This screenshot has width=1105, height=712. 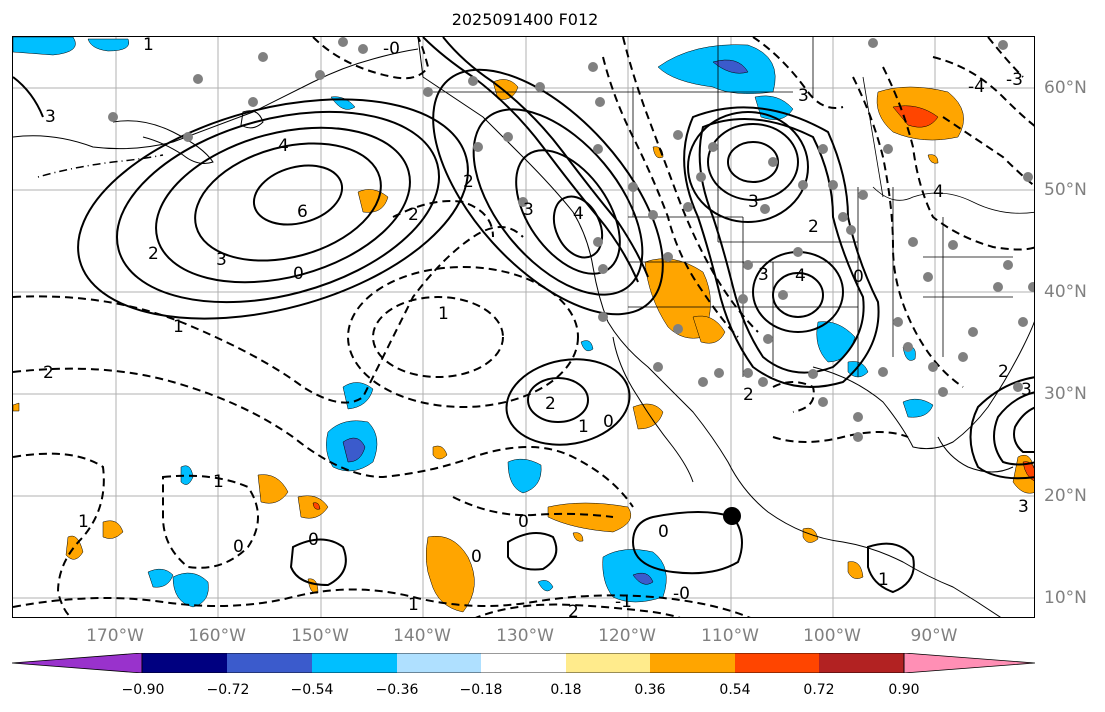 I want to click on lon-label: 90°W, so click(x=934, y=636).